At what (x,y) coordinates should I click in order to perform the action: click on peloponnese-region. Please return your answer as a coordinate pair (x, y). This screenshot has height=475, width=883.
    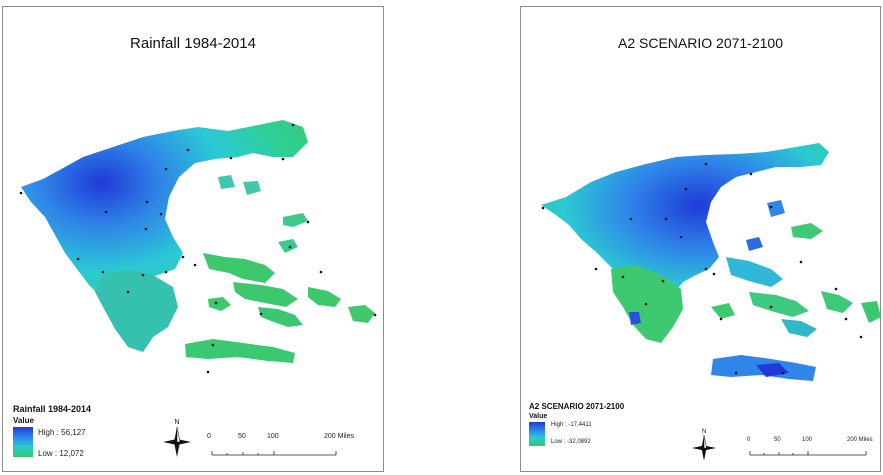
    Looking at the image, I should click on (136, 310).